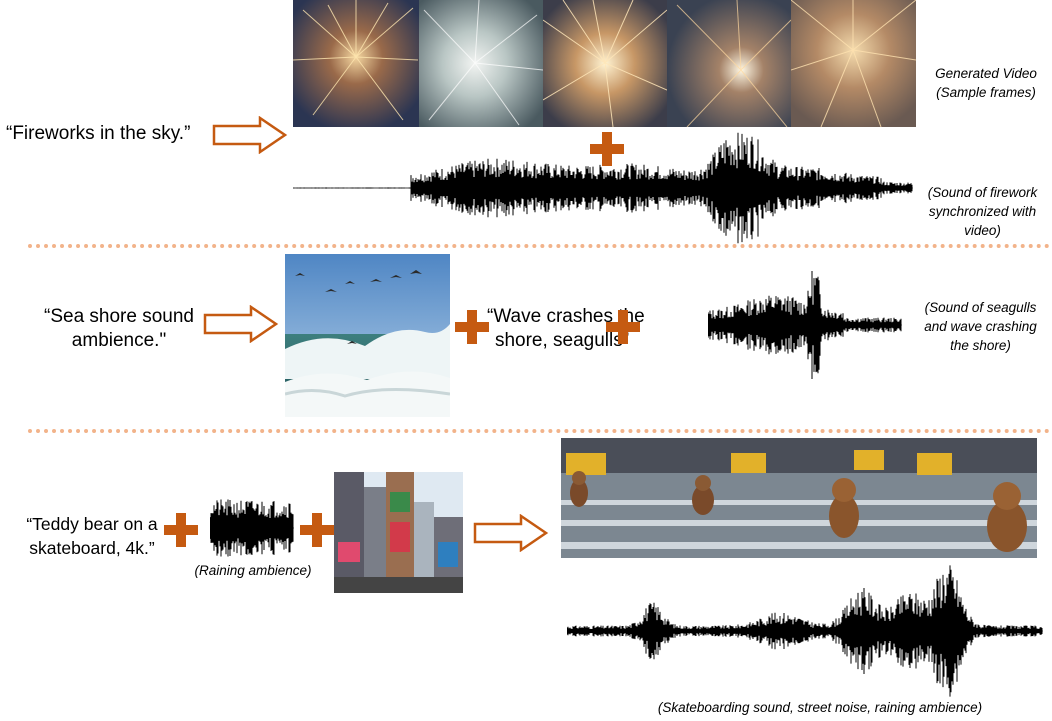 This screenshot has width=1052, height=721. I want to click on generated-video-caption: Generated Video (Sample frames), so click(985, 83).